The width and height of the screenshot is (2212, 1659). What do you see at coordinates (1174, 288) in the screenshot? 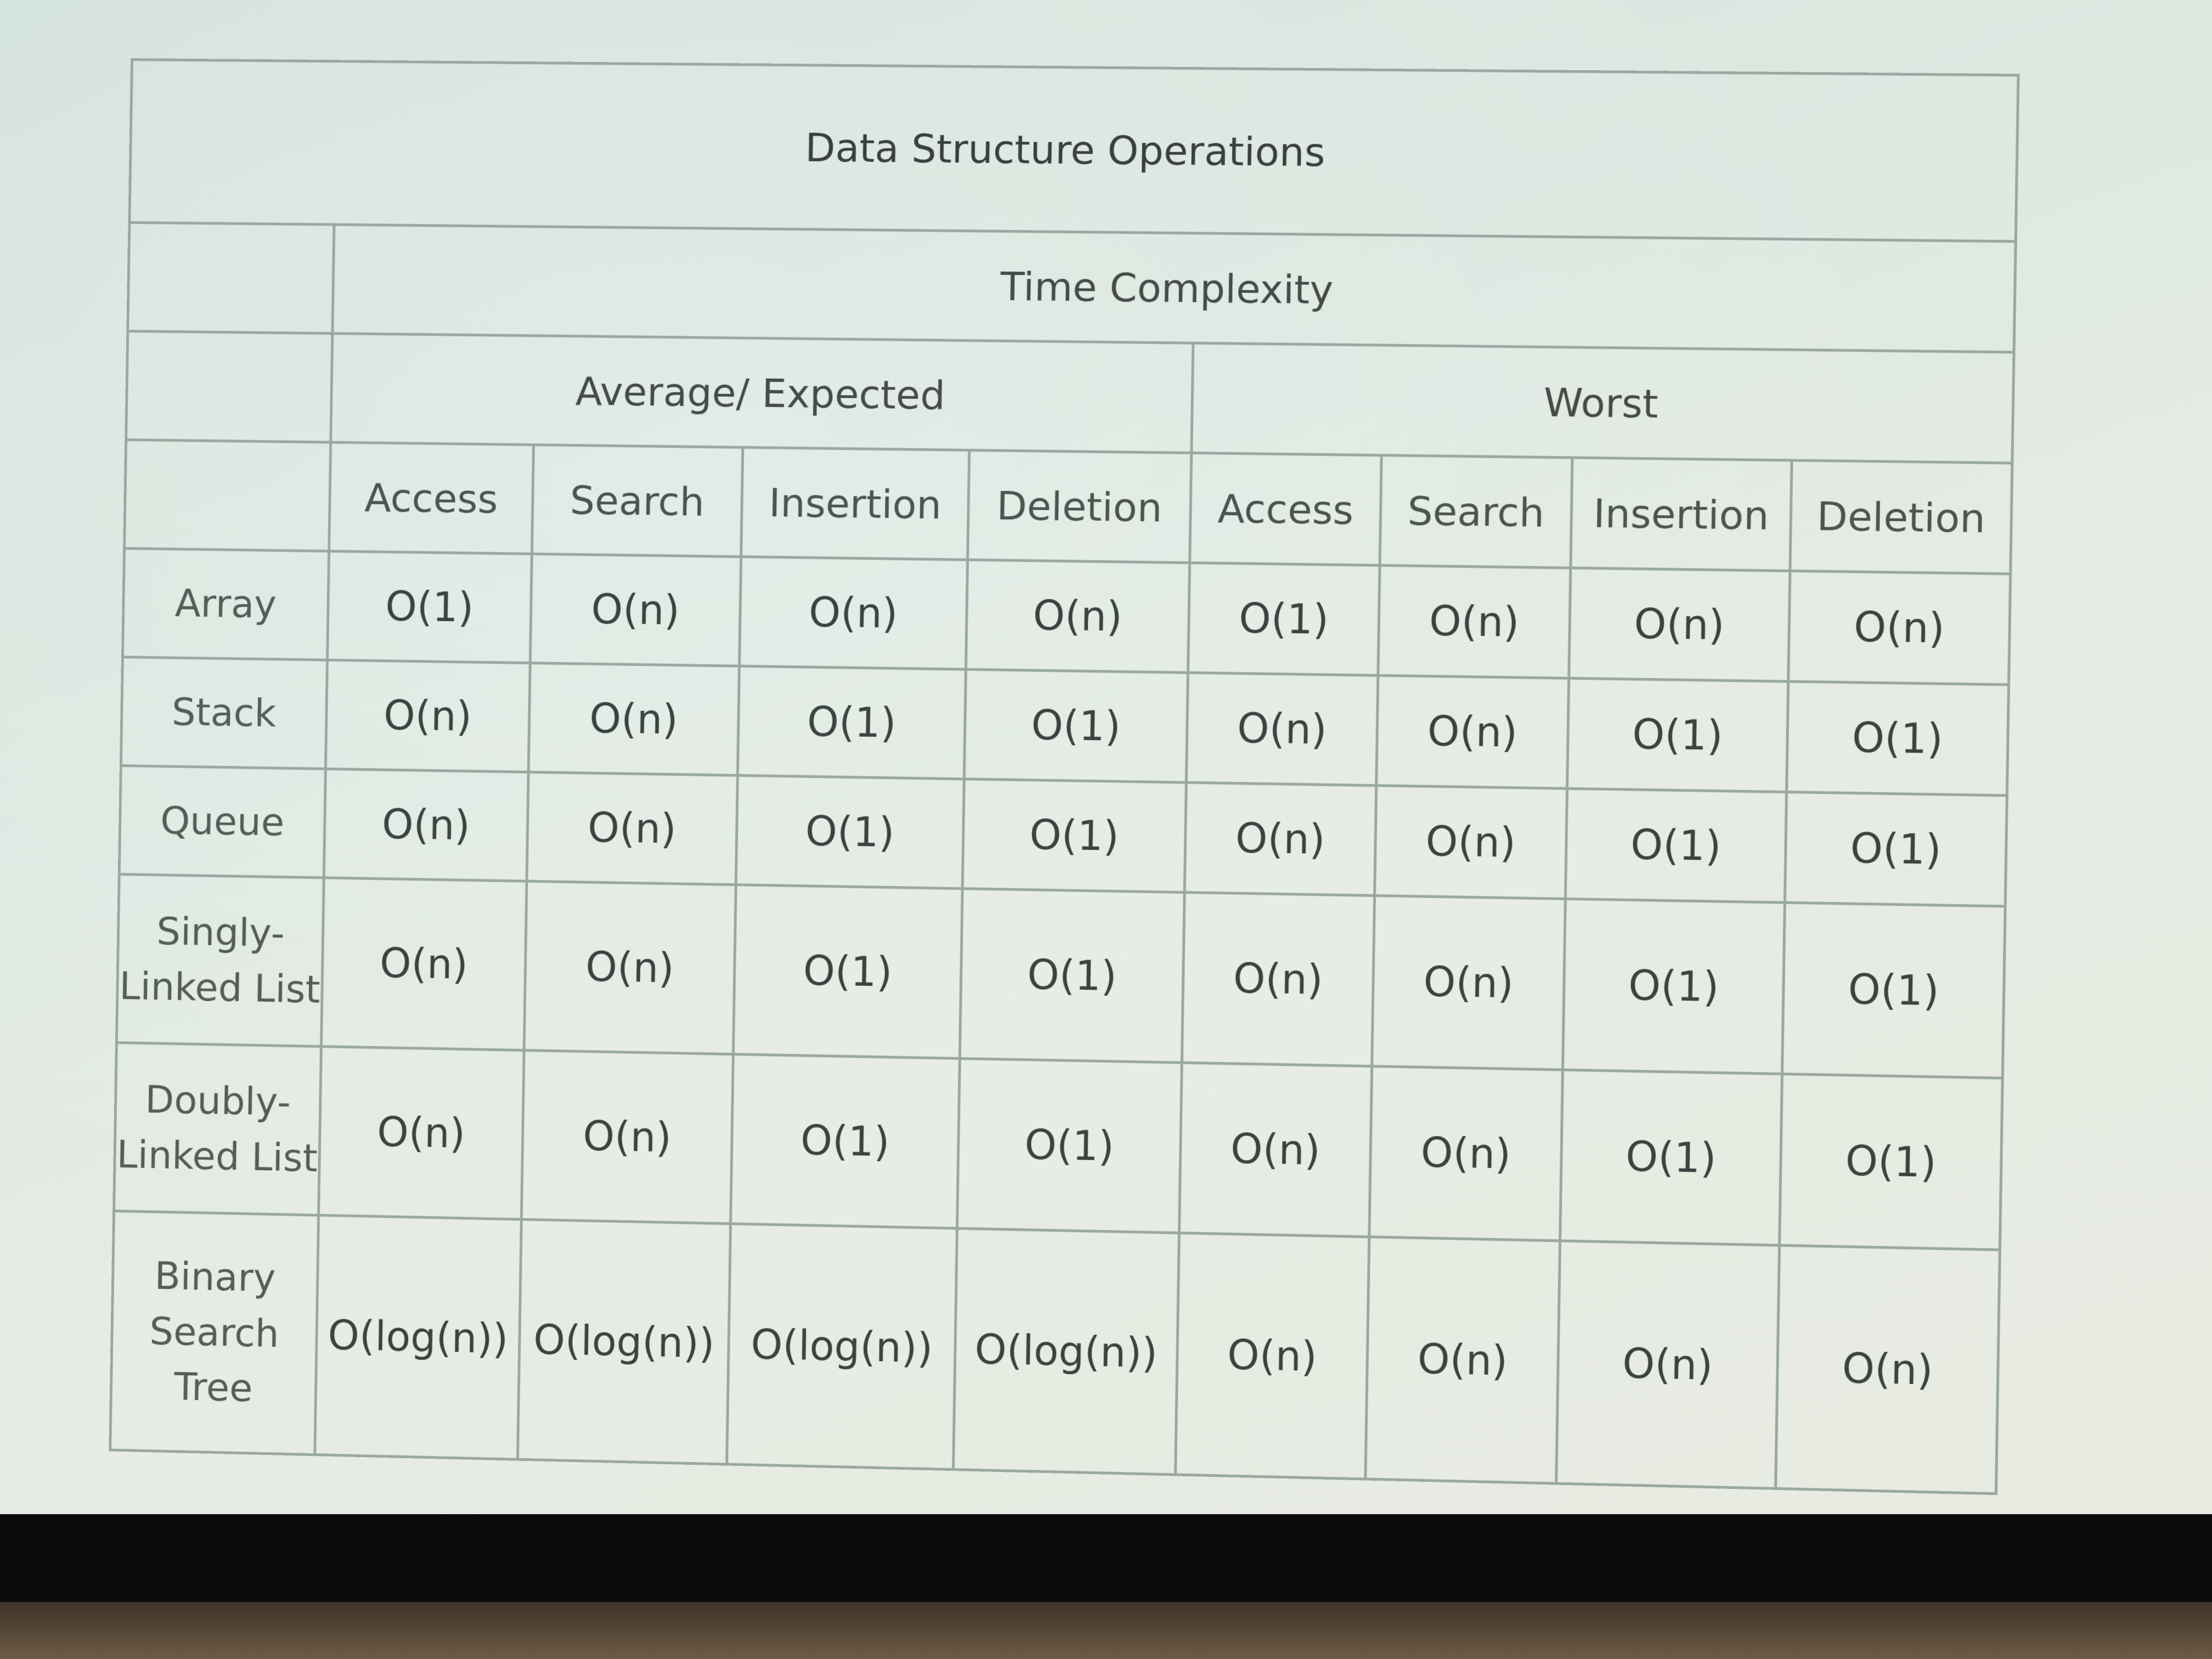
I see `time-complexity-header: Time Complexity` at bounding box center [1174, 288].